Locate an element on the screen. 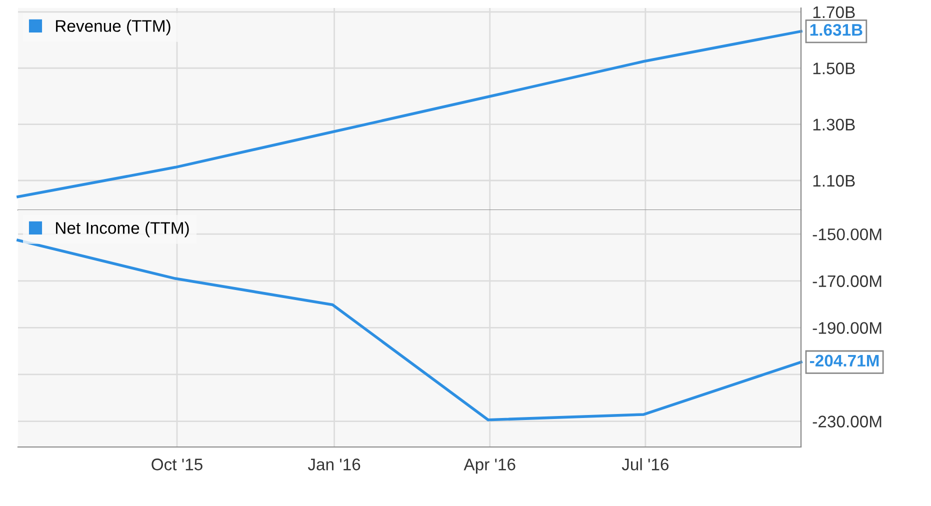  x-tick-label: Apr '16 is located at coordinates (490, 466).